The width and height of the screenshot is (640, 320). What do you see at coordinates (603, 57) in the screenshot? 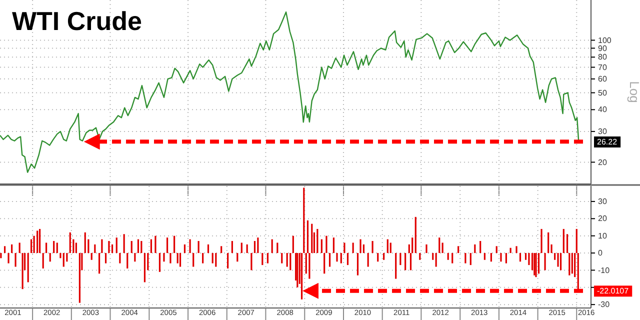
I see `y-tick-label: 80` at bounding box center [603, 57].